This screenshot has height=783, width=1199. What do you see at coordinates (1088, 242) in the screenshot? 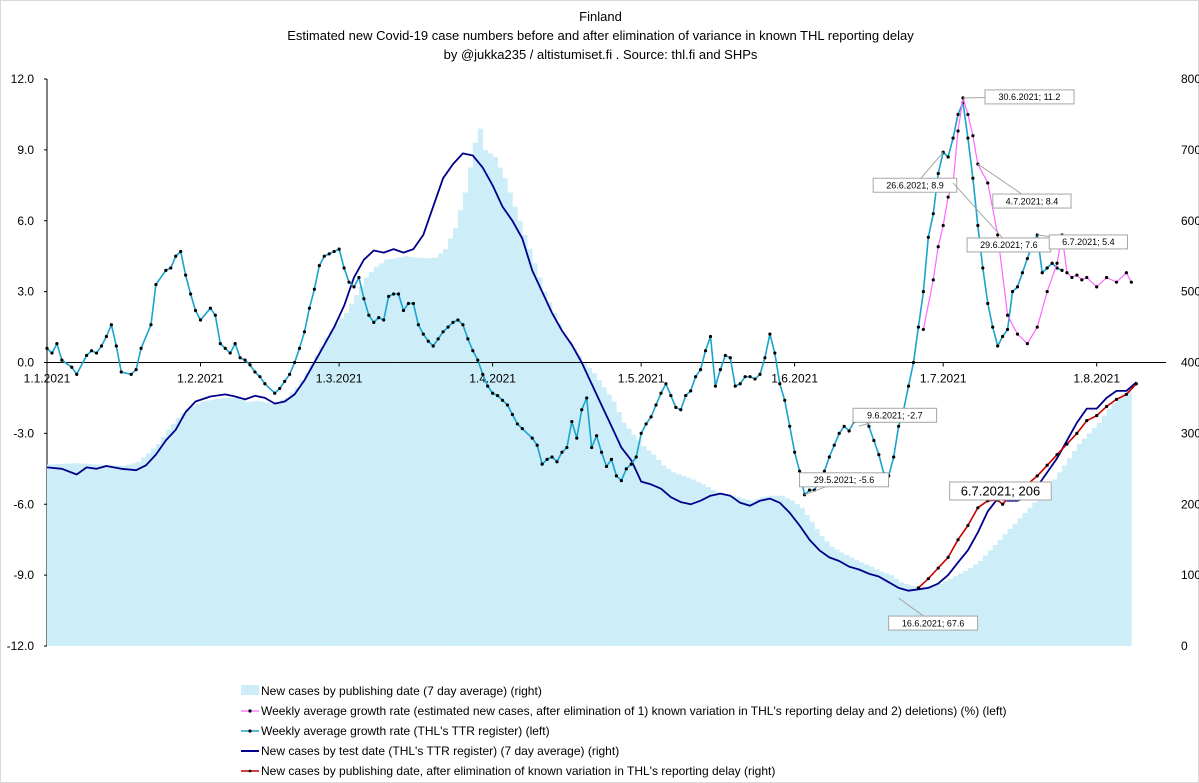
I see `callout-label: 6.7.2021; 5.4` at bounding box center [1088, 242].